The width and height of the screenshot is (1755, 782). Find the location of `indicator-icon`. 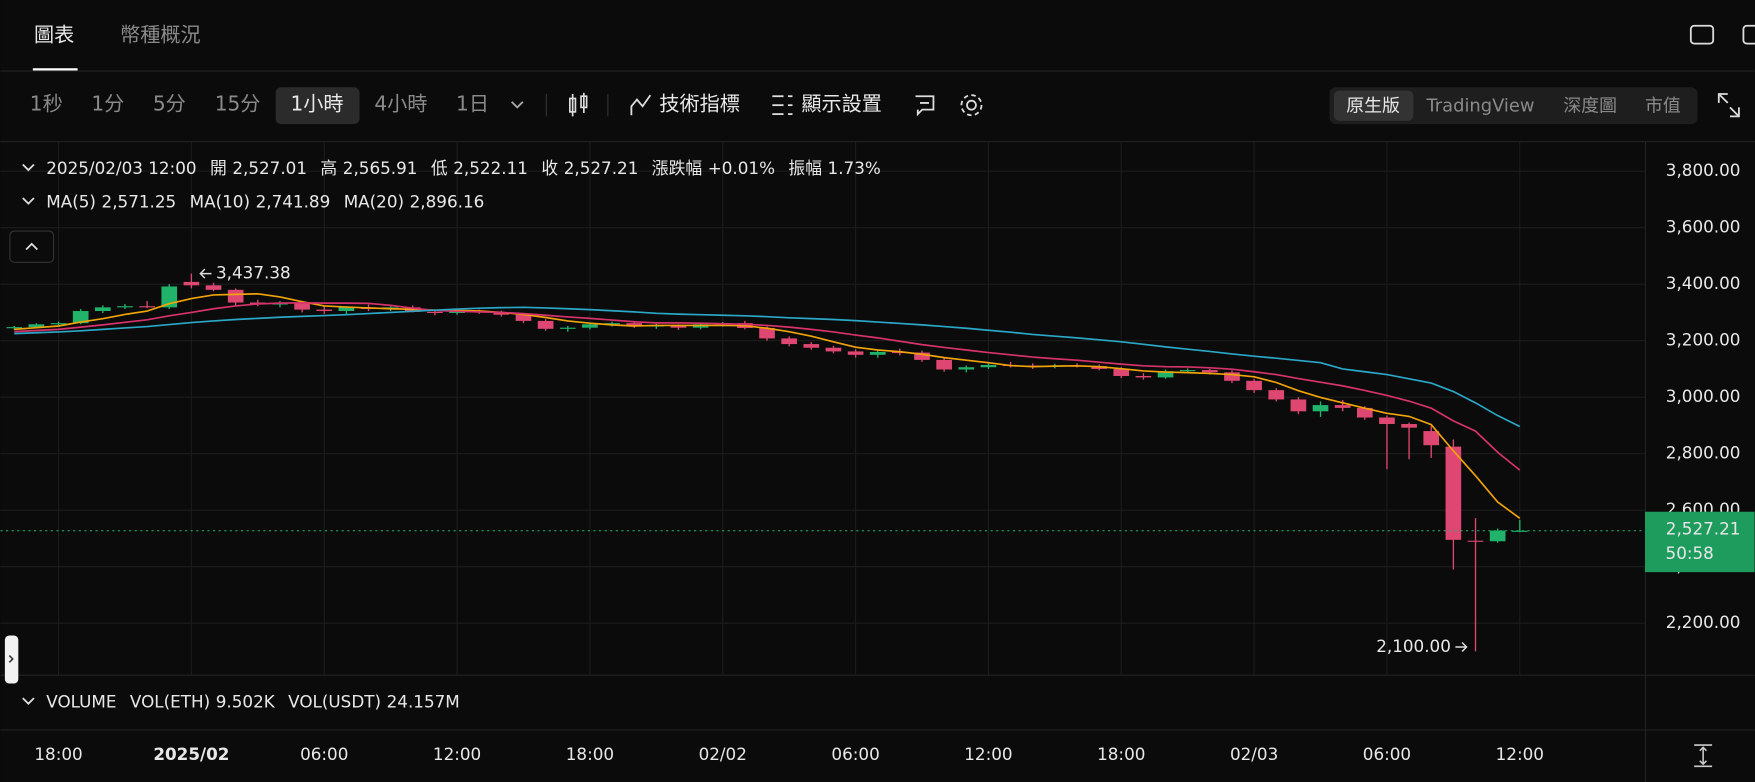

indicator-icon is located at coordinates (641, 105).